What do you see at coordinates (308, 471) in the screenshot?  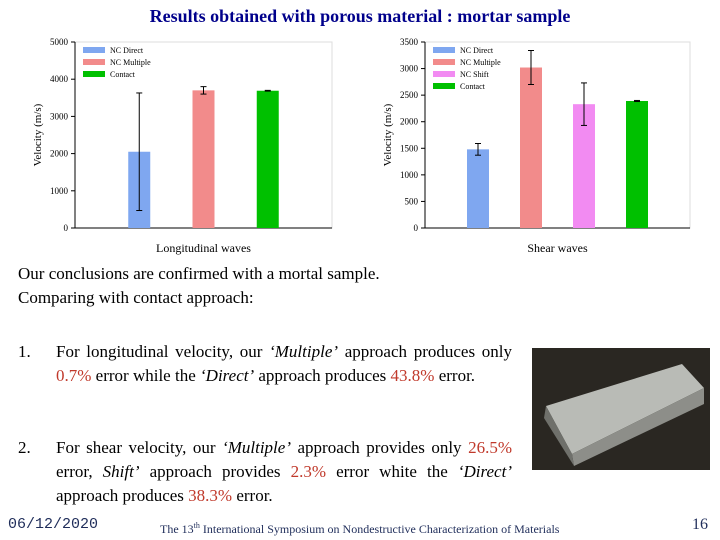 I see `text-segment: 2.3%` at bounding box center [308, 471].